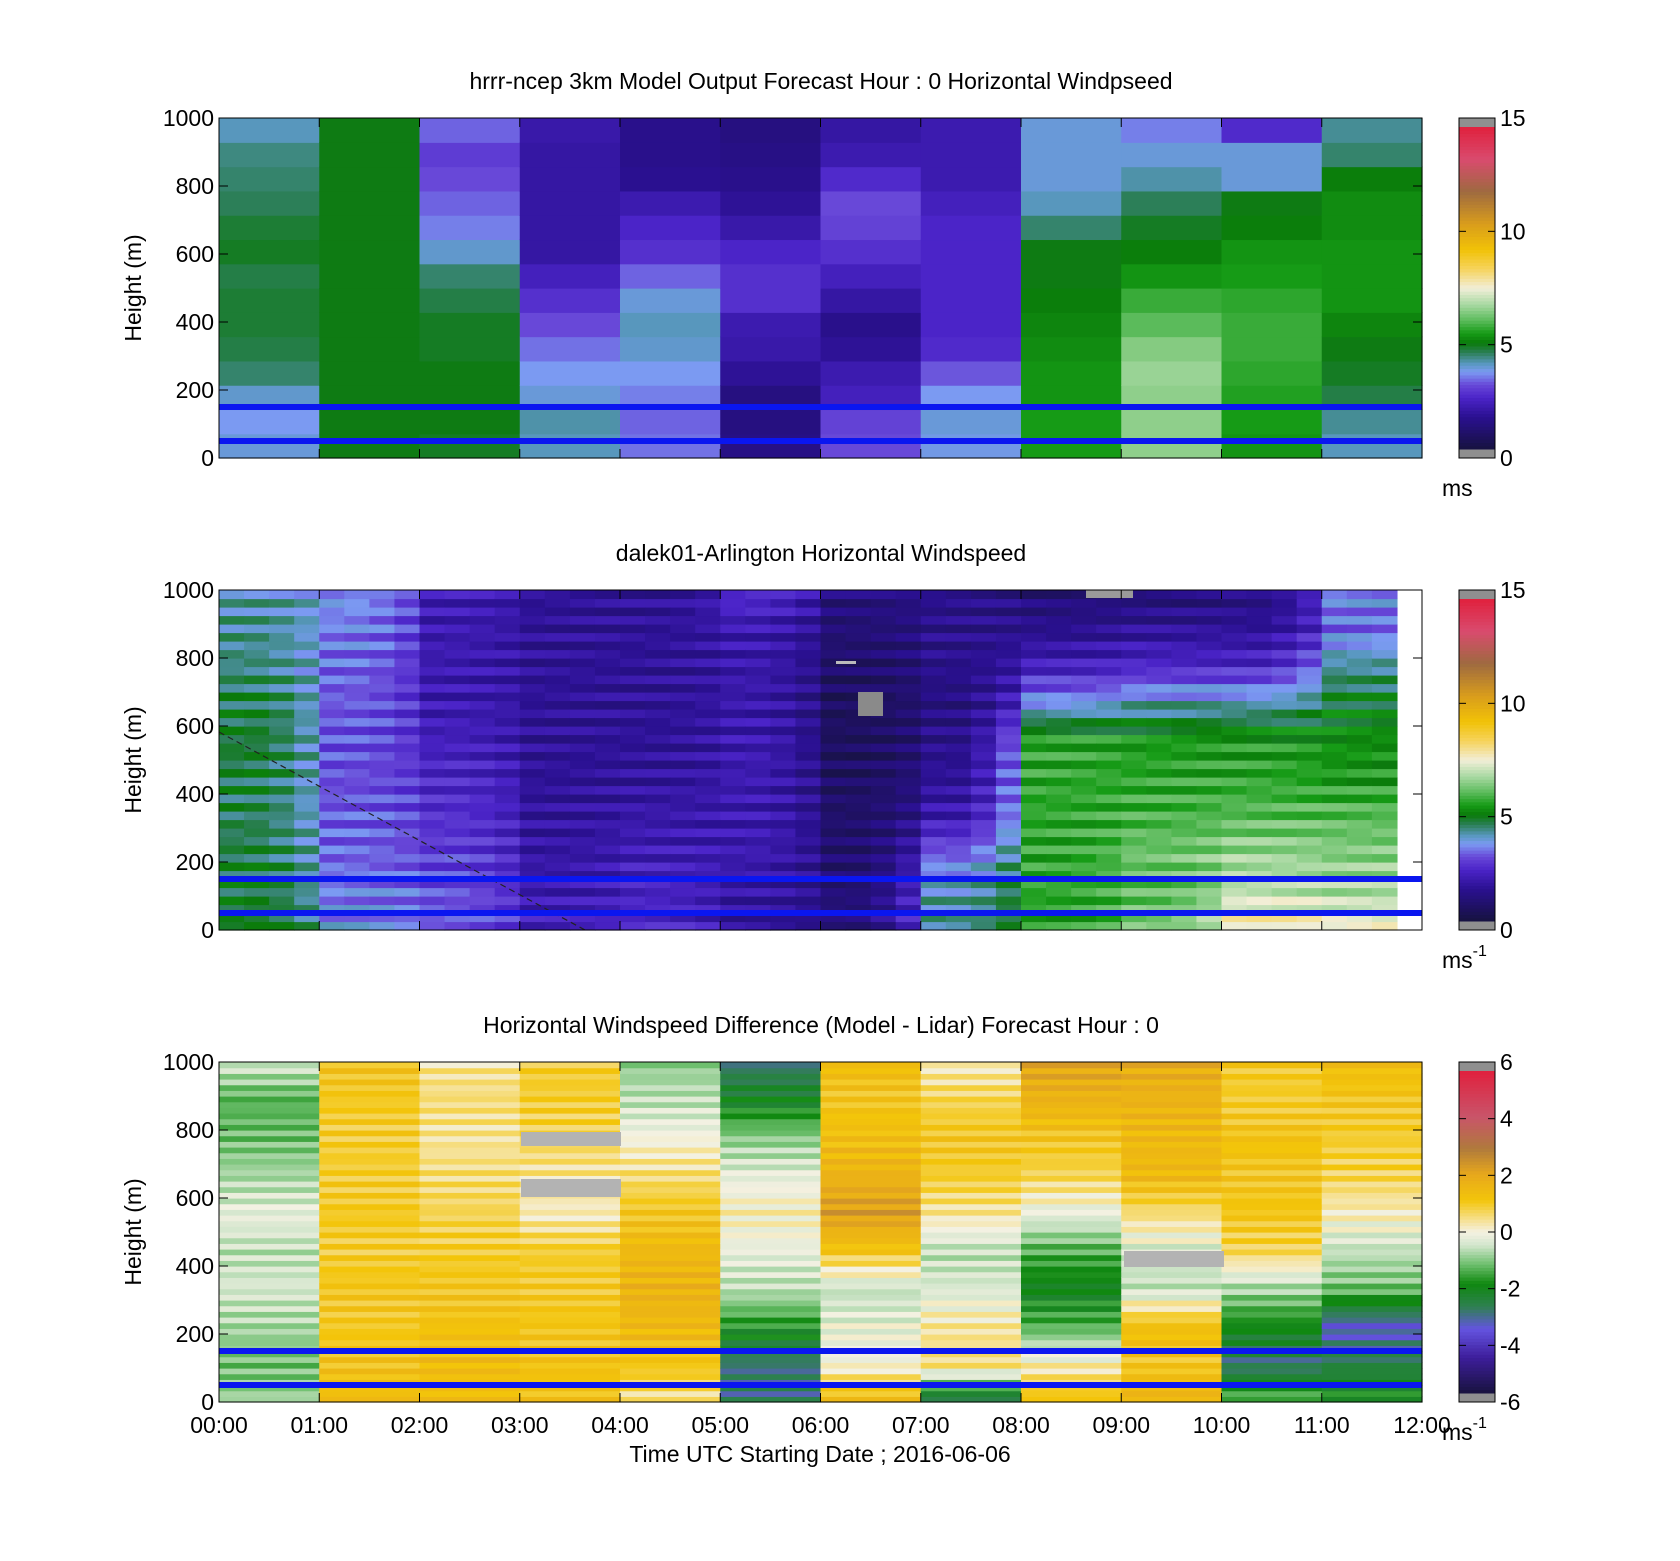  Describe the element at coordinates (133, 1231) in the screenshot. I see `y-axis-label: Height (m)` at that location.